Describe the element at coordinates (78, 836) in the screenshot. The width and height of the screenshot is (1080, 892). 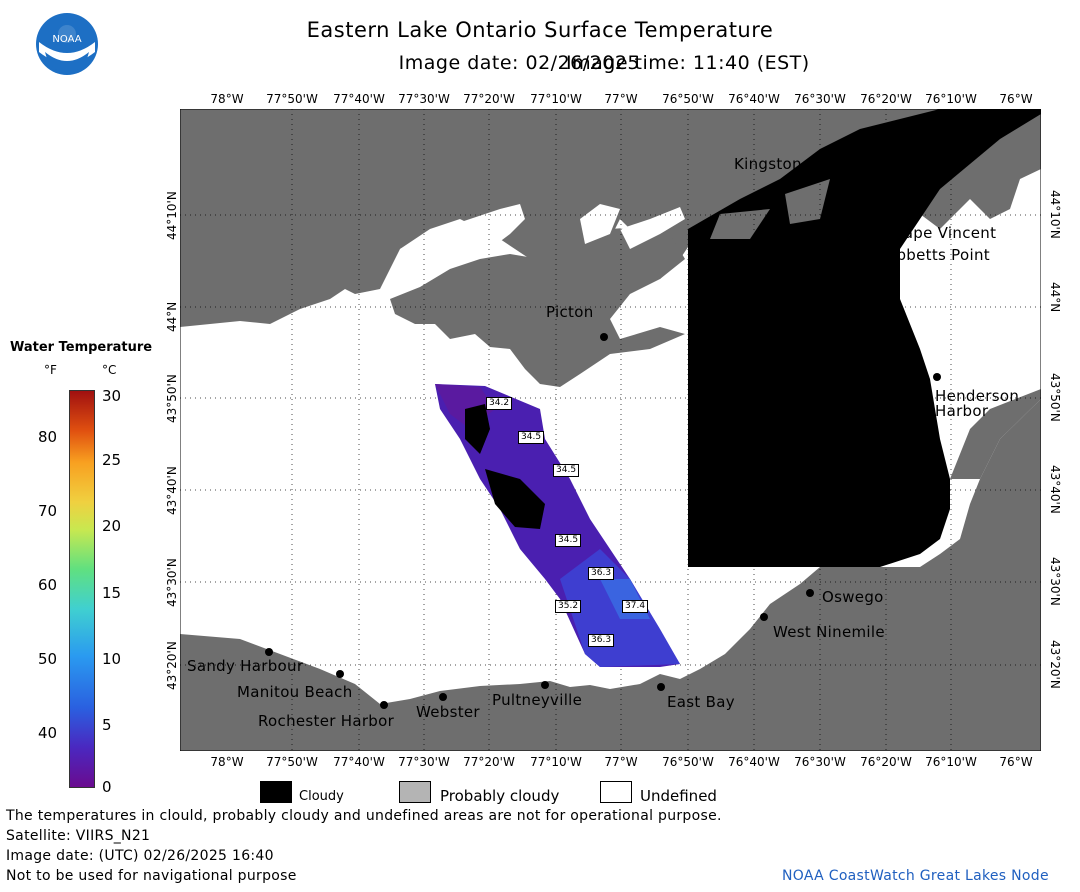
I see `satellite-info: Satellite: VIIRS_N21` at that location.